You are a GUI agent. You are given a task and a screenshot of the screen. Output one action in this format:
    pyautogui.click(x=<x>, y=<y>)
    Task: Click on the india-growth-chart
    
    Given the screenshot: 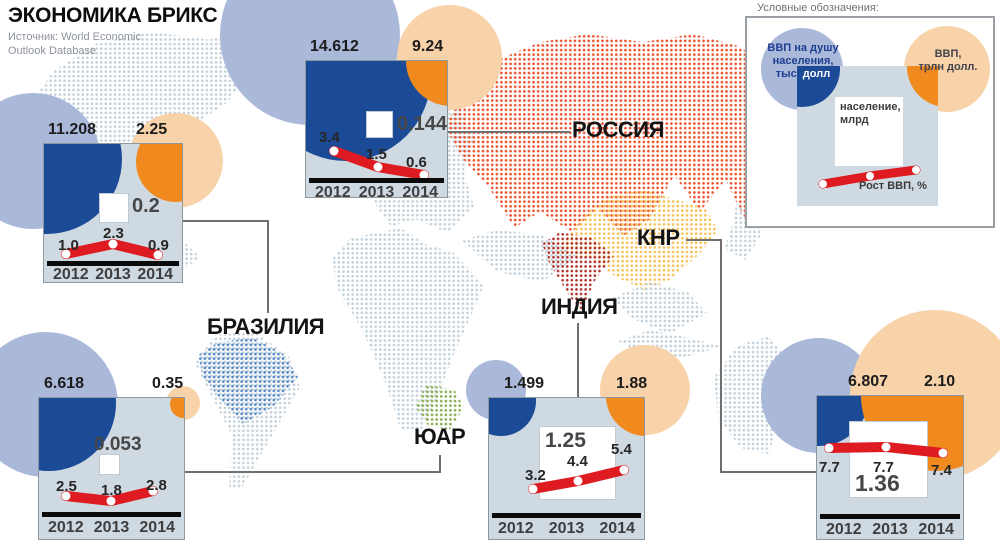 What is the action you would take?
    pyautogui.click(x=578, y=479)
    